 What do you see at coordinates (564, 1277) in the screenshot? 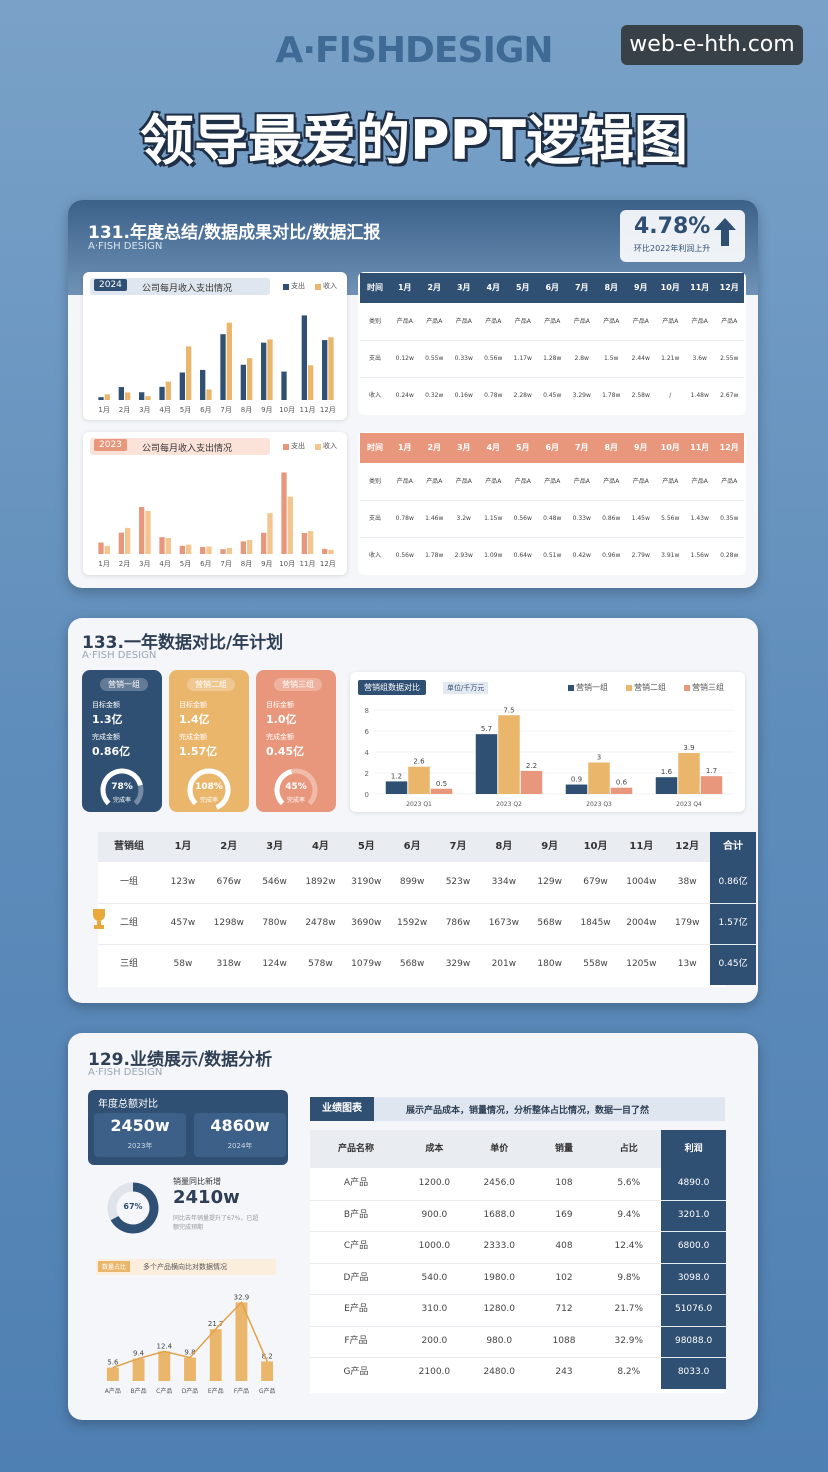
I see `table-cell: 102` at bounding box center [564, 1277].